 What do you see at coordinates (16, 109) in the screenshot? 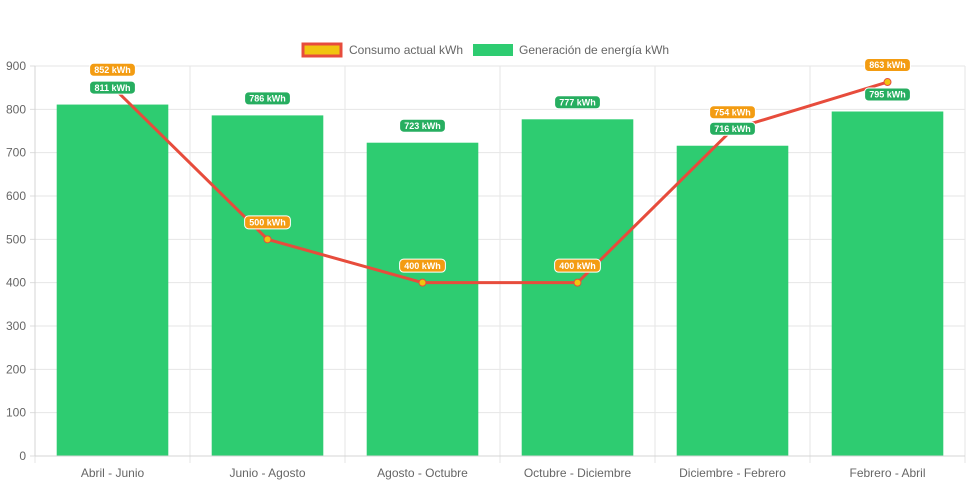
I see `y-tick-label: 800` at bounding box center [16, 109].